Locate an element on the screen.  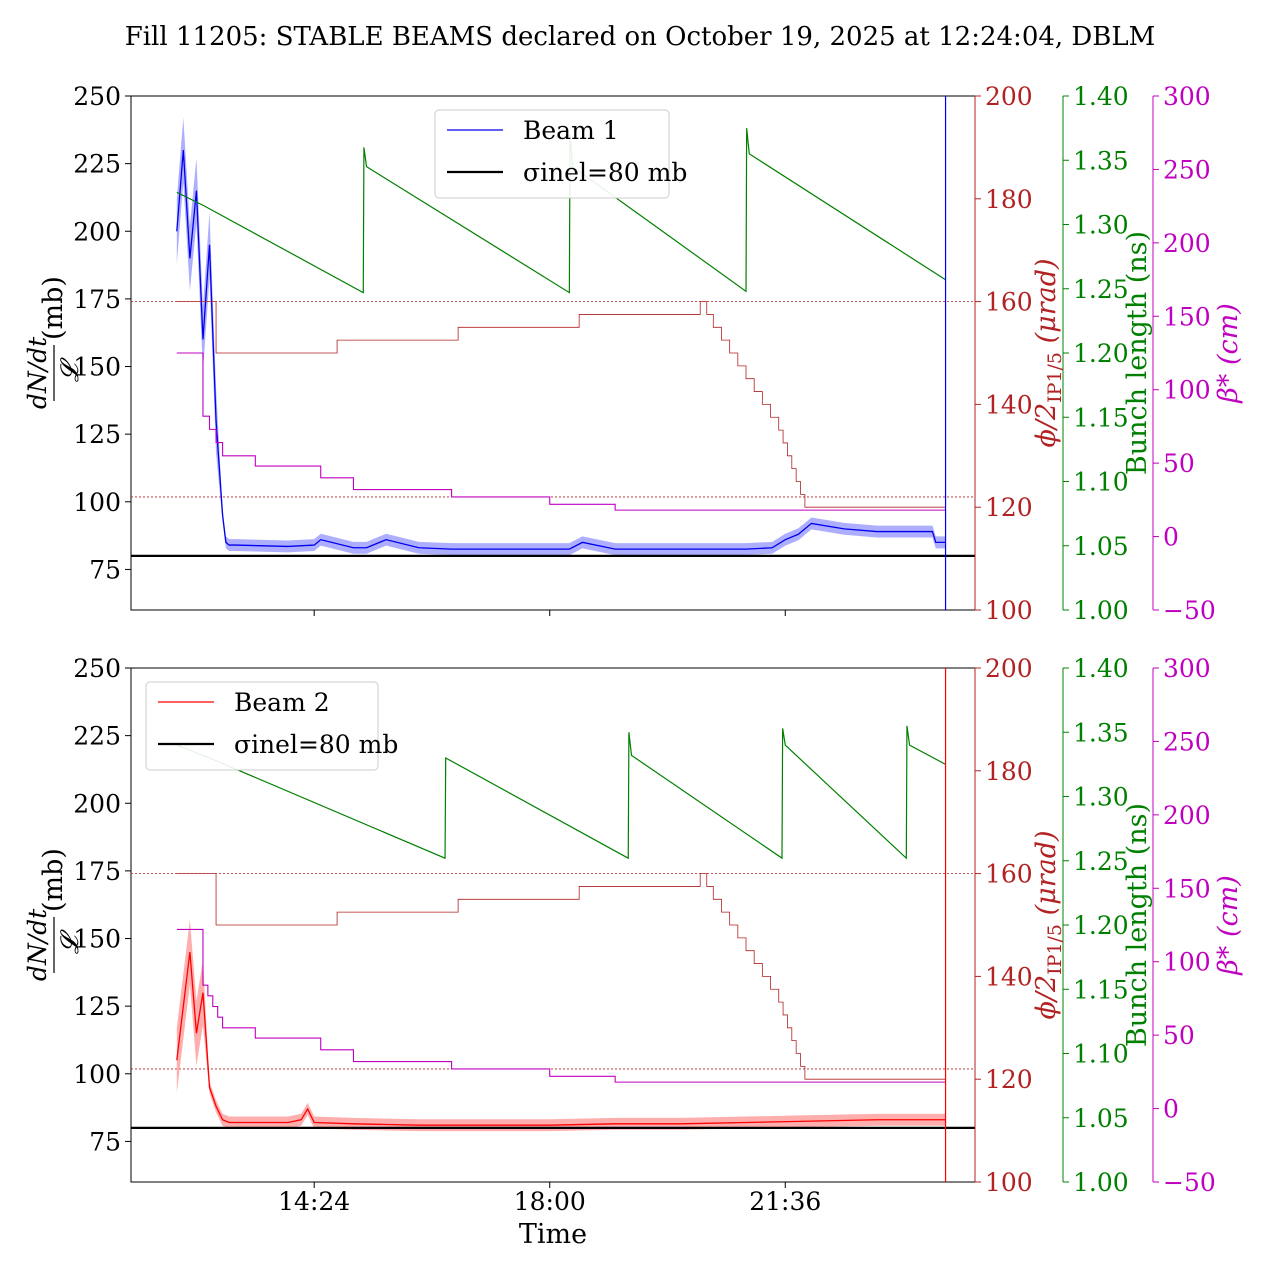
beam-uncertainty-band is located at coordinates (561, 1025).